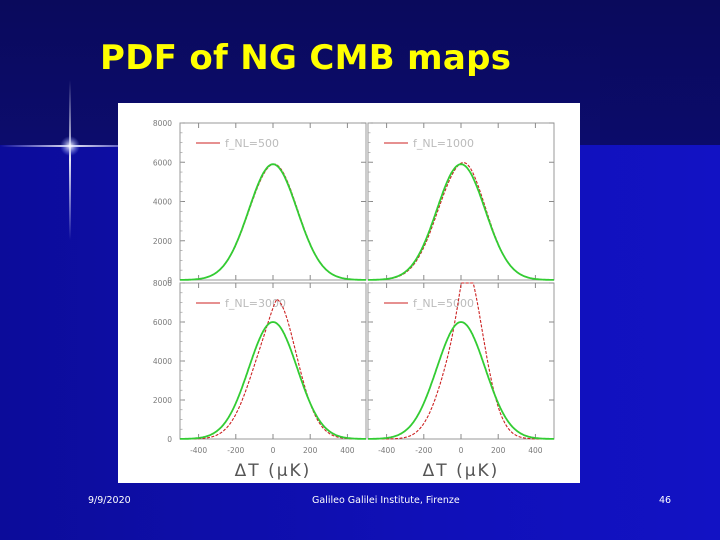 The height and width of the screenshot is (540, 720). Describe the element at coordinates (235, 450) in the screenshot. I see `panel-3-xtick-label: -200` at that location.